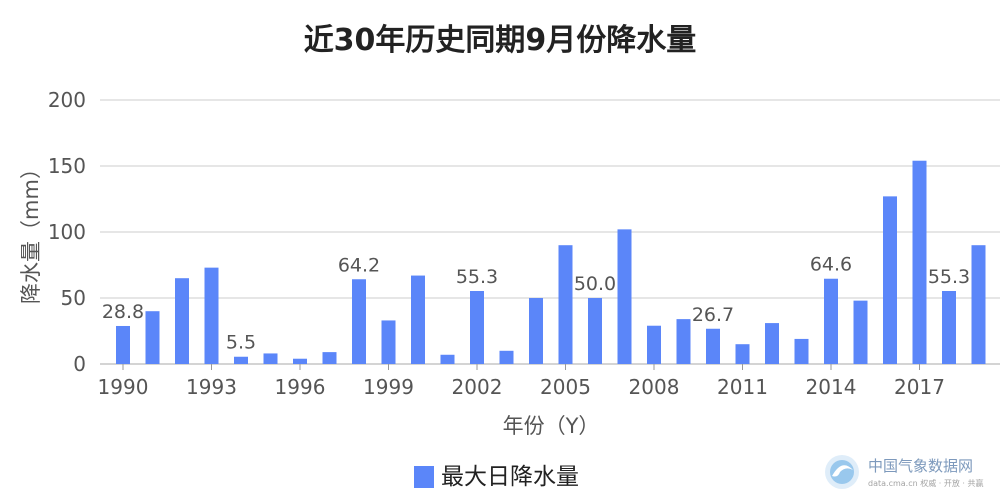  Describe the element at coordinates (424, 477) in the screenshot. I see `legend-swatch` at that location.